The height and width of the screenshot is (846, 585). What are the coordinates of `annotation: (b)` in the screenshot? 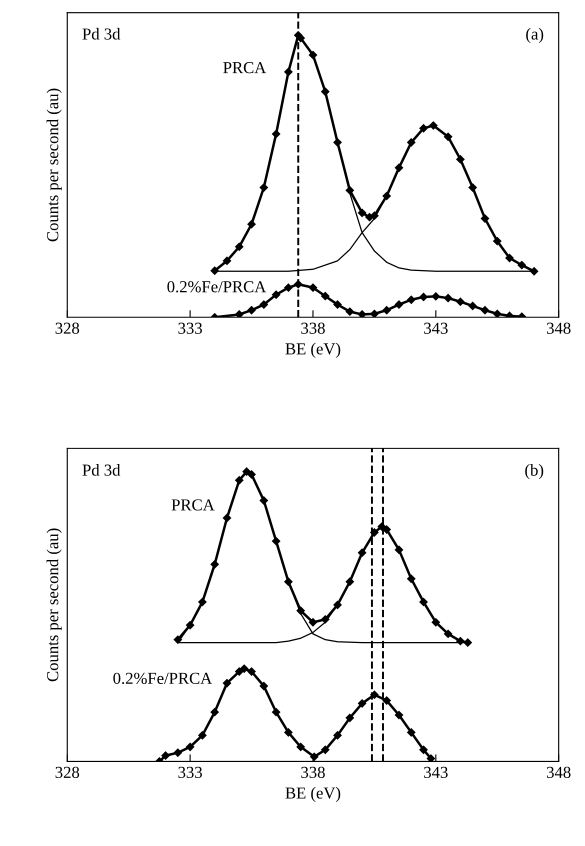 It's located at (534, 472).